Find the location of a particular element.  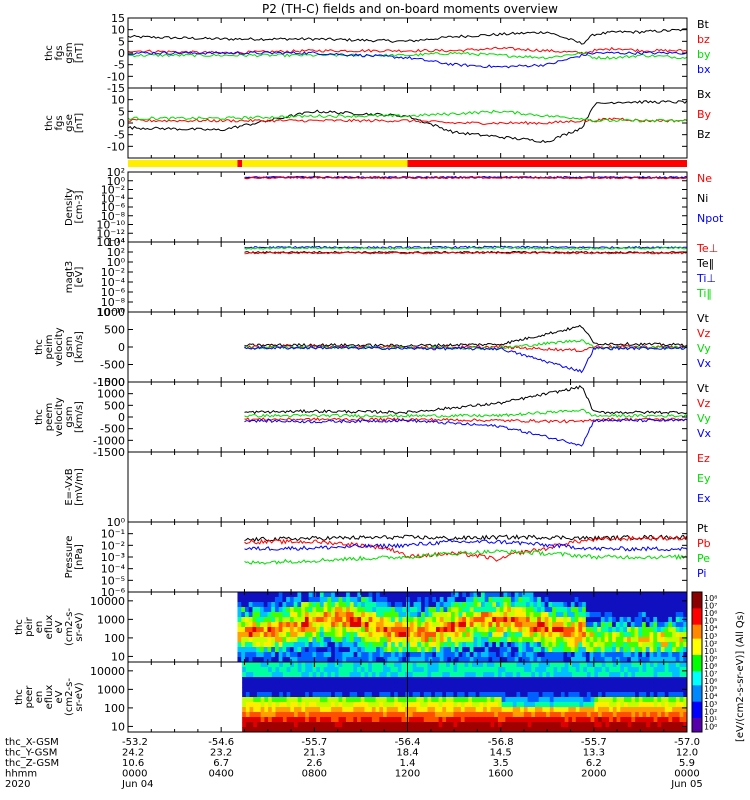

y-axis-label-line: [km/s] is located at coordinates (79, 417).